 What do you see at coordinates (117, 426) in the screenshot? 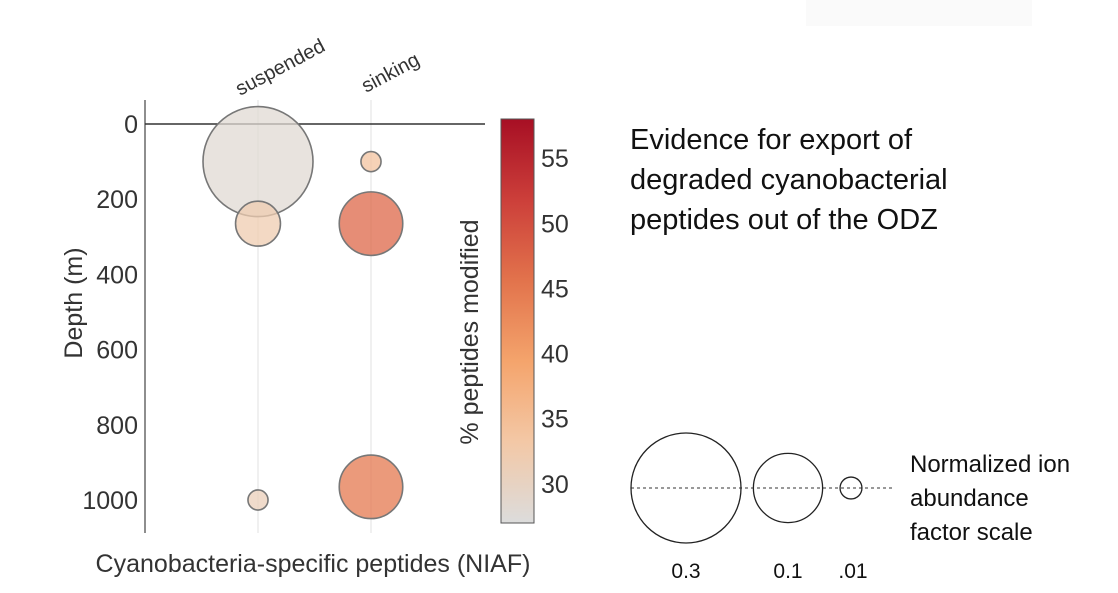
I see `y-tick-label: 800` at bounding box center [117, 426].